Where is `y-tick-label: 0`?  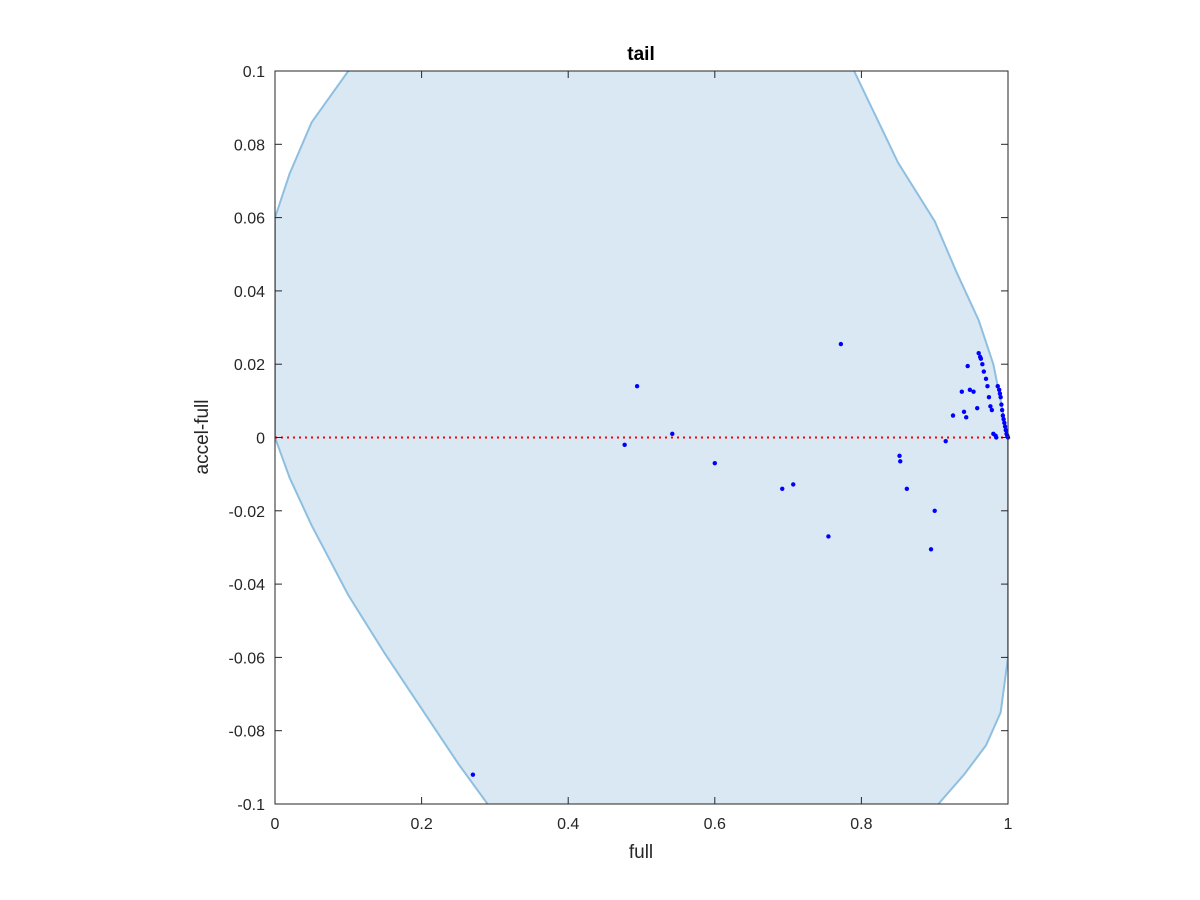
y-tick-label: 0 is located at coordinates (260, 439).